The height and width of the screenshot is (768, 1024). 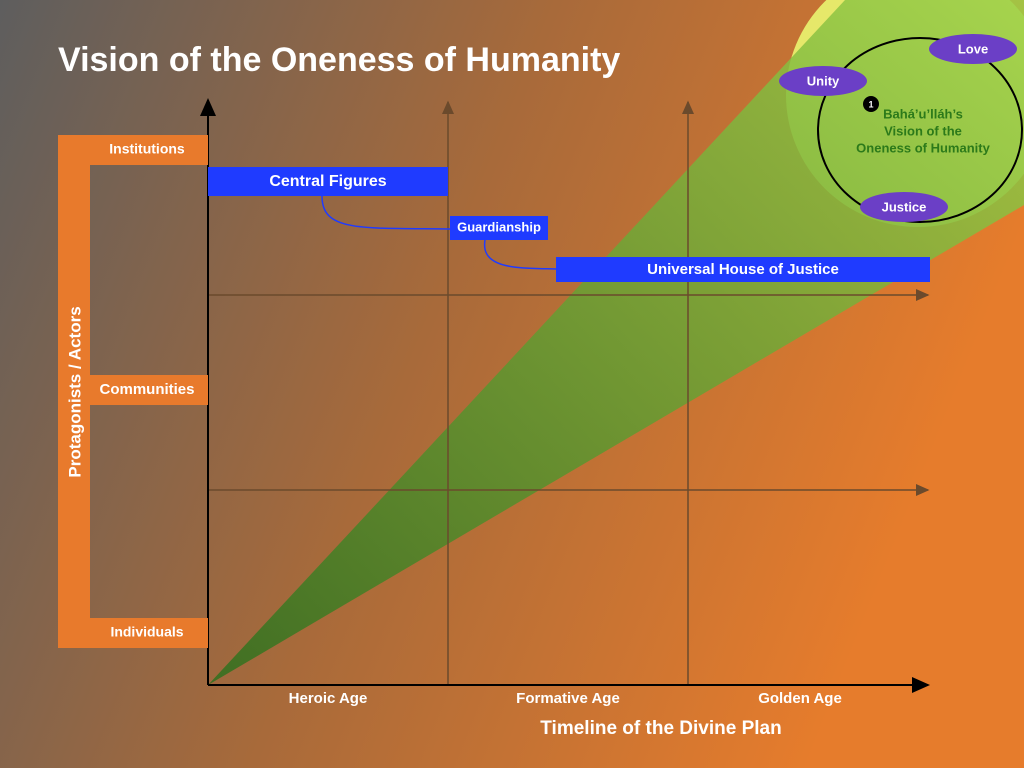 I want to click on actor-bracket, so click(x=133, y=391).